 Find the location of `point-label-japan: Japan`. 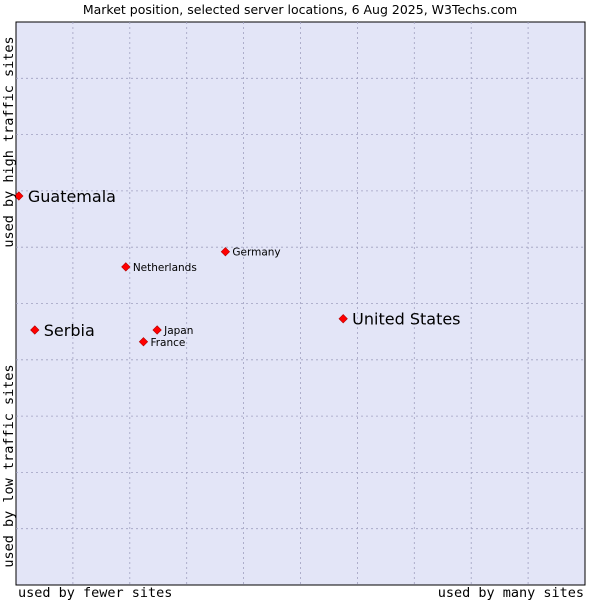

point-label-japan: Japan is located at coordinates (178, 331).